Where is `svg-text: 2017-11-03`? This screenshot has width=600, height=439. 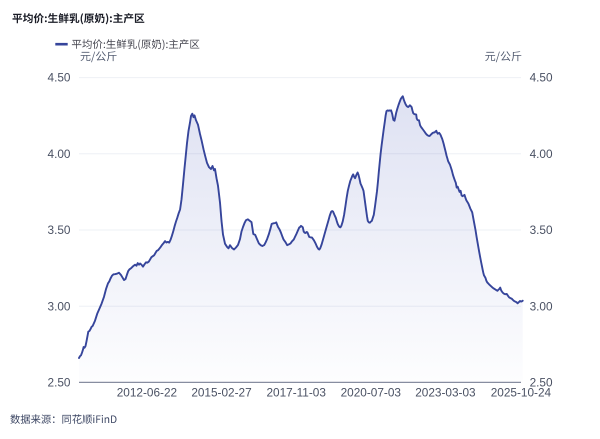
svg-text: 2017-11-03 is located at coordinates (296, 392).